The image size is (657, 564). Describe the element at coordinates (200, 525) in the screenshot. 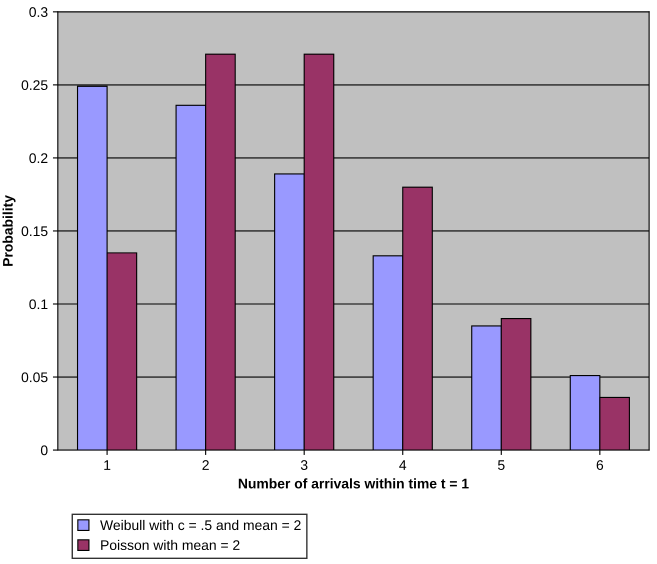

I see `legend-label: Weibull with c = .5 and mean = 2` at that location.